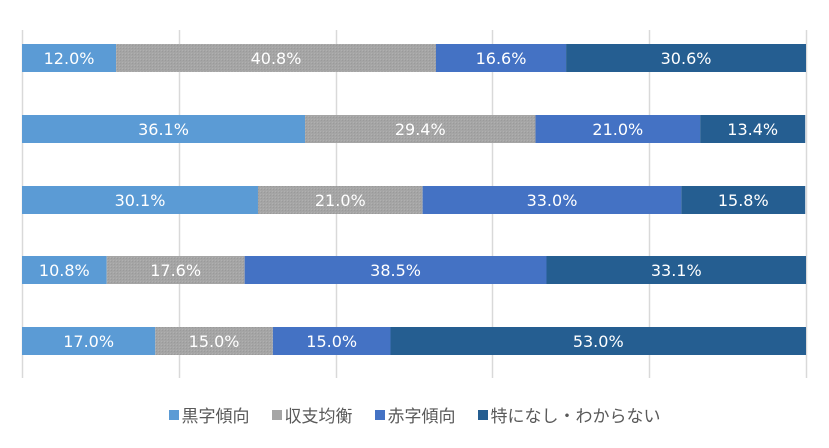  What do you see at coordinates (575, 417) in the screenshot?
I see `legend-label: 特になし・わからない` at bounding box center [575, 417].